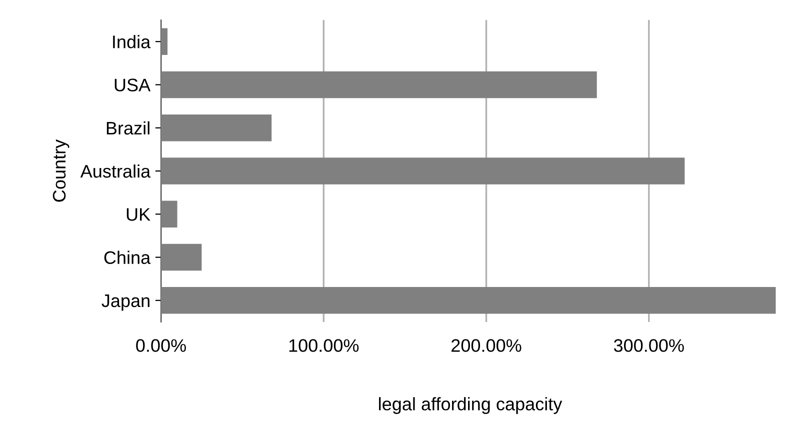 The image size is (804, 428). I want to click on x-tick-label: 100.00%, so click(324, 345).